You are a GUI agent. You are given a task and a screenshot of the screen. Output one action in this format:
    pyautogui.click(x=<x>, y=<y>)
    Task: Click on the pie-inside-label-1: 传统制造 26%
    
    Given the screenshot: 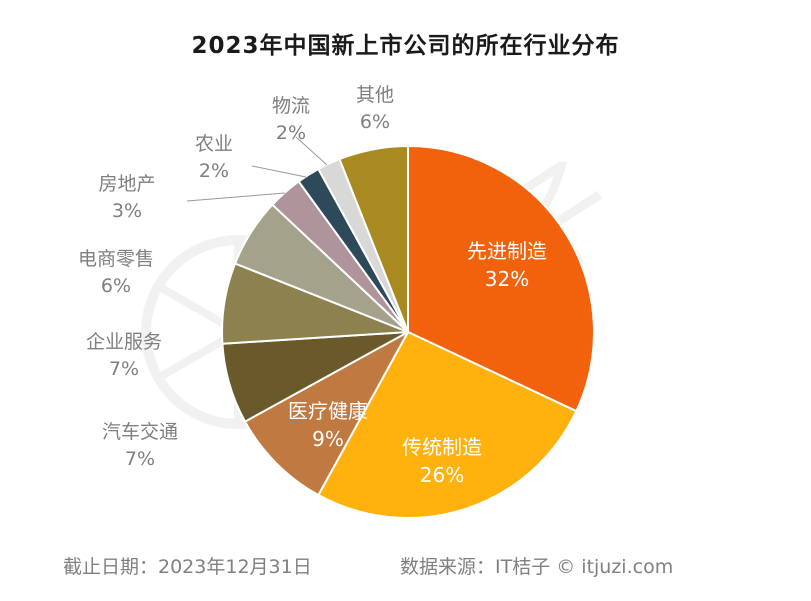 What is the action you would take?
    pyautogui.click(x=442, y=461)
    